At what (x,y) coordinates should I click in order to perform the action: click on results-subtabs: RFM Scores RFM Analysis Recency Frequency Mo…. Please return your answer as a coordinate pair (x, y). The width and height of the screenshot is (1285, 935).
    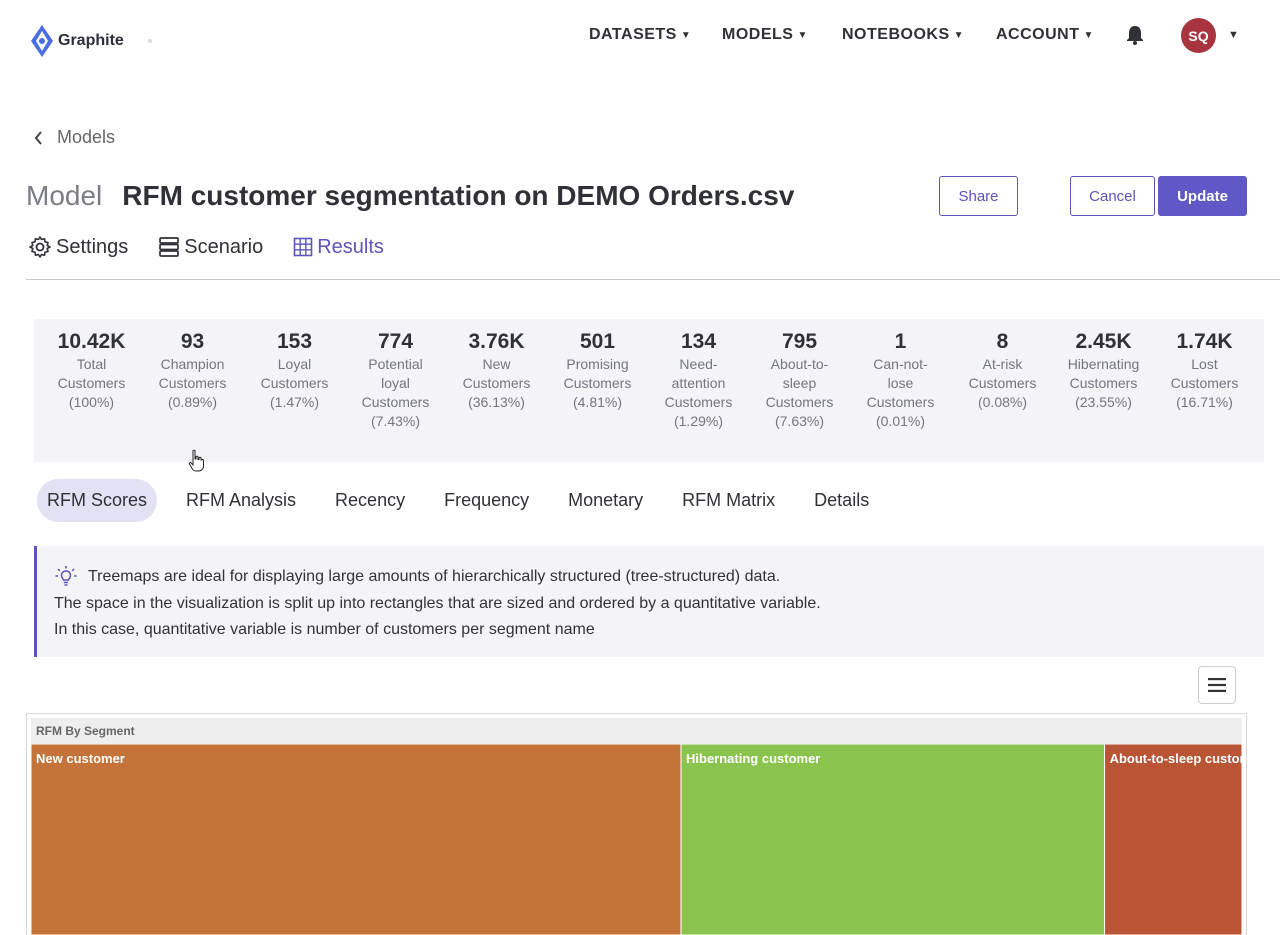
    Looking at the image, I should click on (467, 500).